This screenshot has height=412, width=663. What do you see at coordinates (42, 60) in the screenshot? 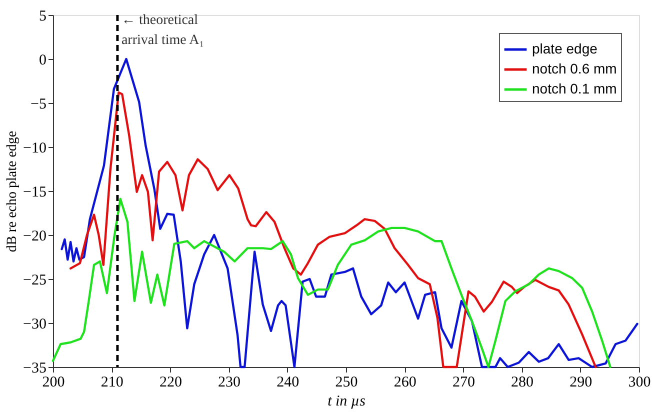
I see `y-tick-label: 0` at bounding box center [42, 60].